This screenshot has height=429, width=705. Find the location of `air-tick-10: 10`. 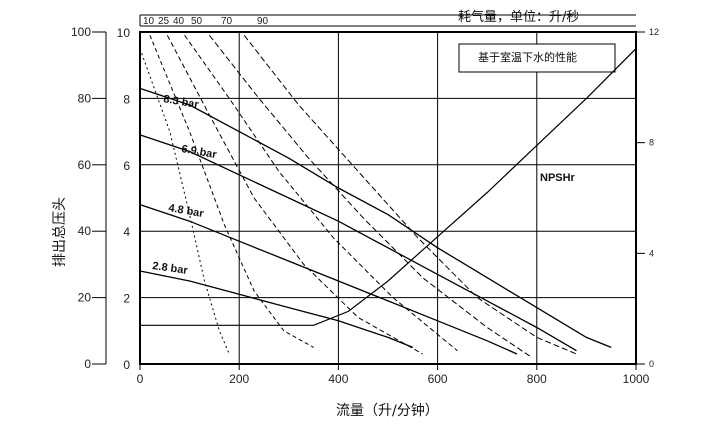

air-tick-10: 10 is located at coordinates (149, 21).